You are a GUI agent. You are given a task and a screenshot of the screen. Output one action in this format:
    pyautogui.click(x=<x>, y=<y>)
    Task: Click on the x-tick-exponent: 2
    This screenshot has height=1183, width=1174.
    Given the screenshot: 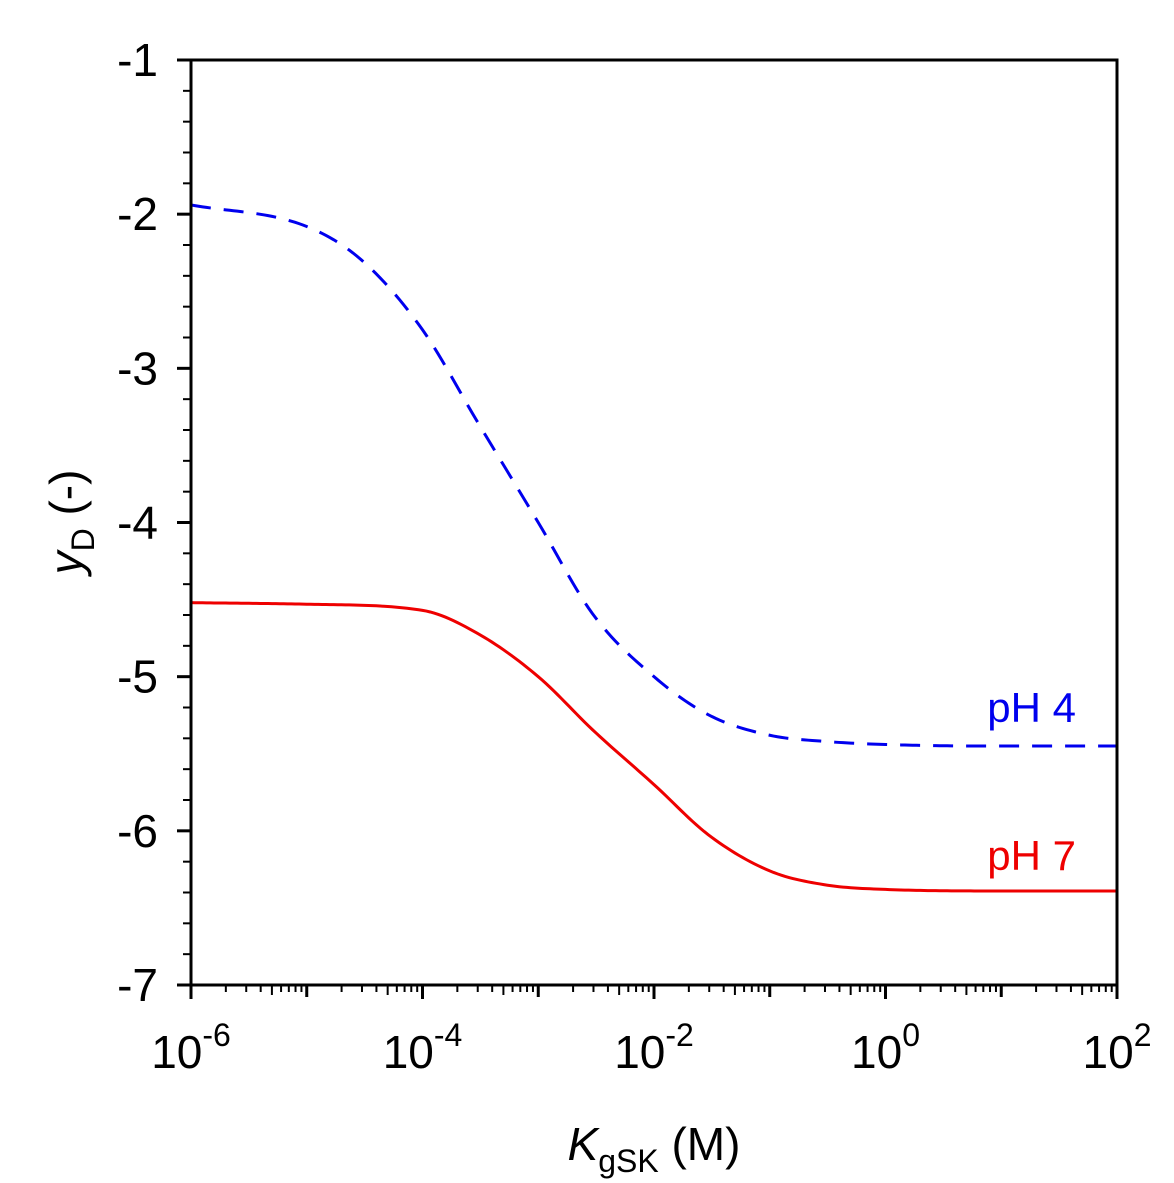 What is the action you would take?
    pyautogui.click(x=1143, y=1035)
    